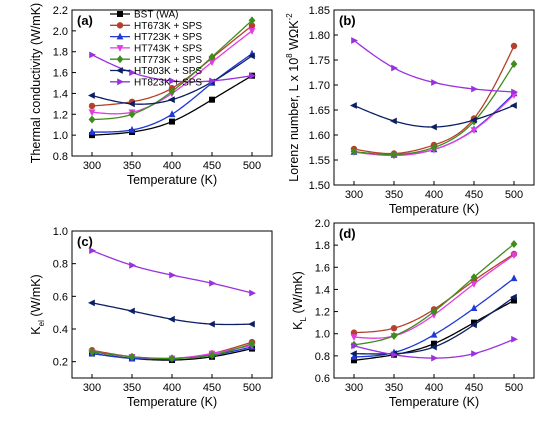 The height and width of the screenshot is (432, 550). What do you see at coordinates (60, 32) in the screenshot?
I see `y-tick-label: 2.0` at bounding box center [60, 32].